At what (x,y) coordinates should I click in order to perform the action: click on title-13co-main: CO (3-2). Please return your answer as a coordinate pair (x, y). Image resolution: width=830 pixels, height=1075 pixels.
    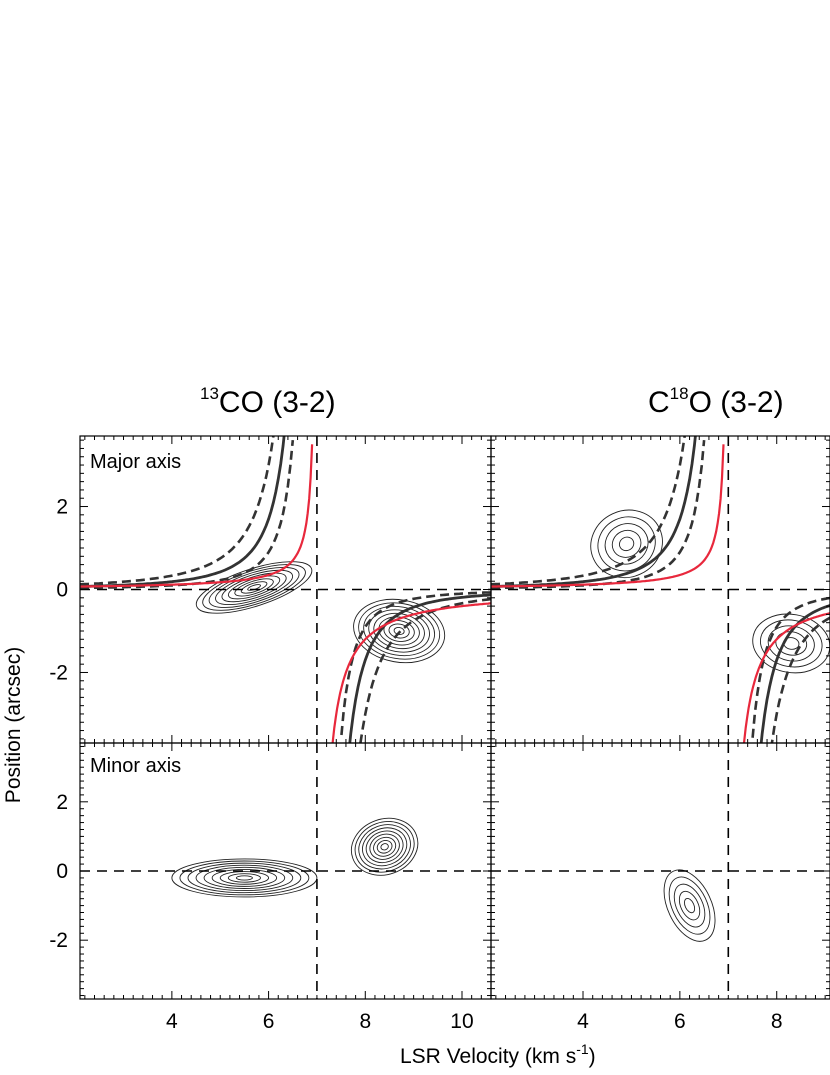
    Looking at the image, I should click on (277, 402).